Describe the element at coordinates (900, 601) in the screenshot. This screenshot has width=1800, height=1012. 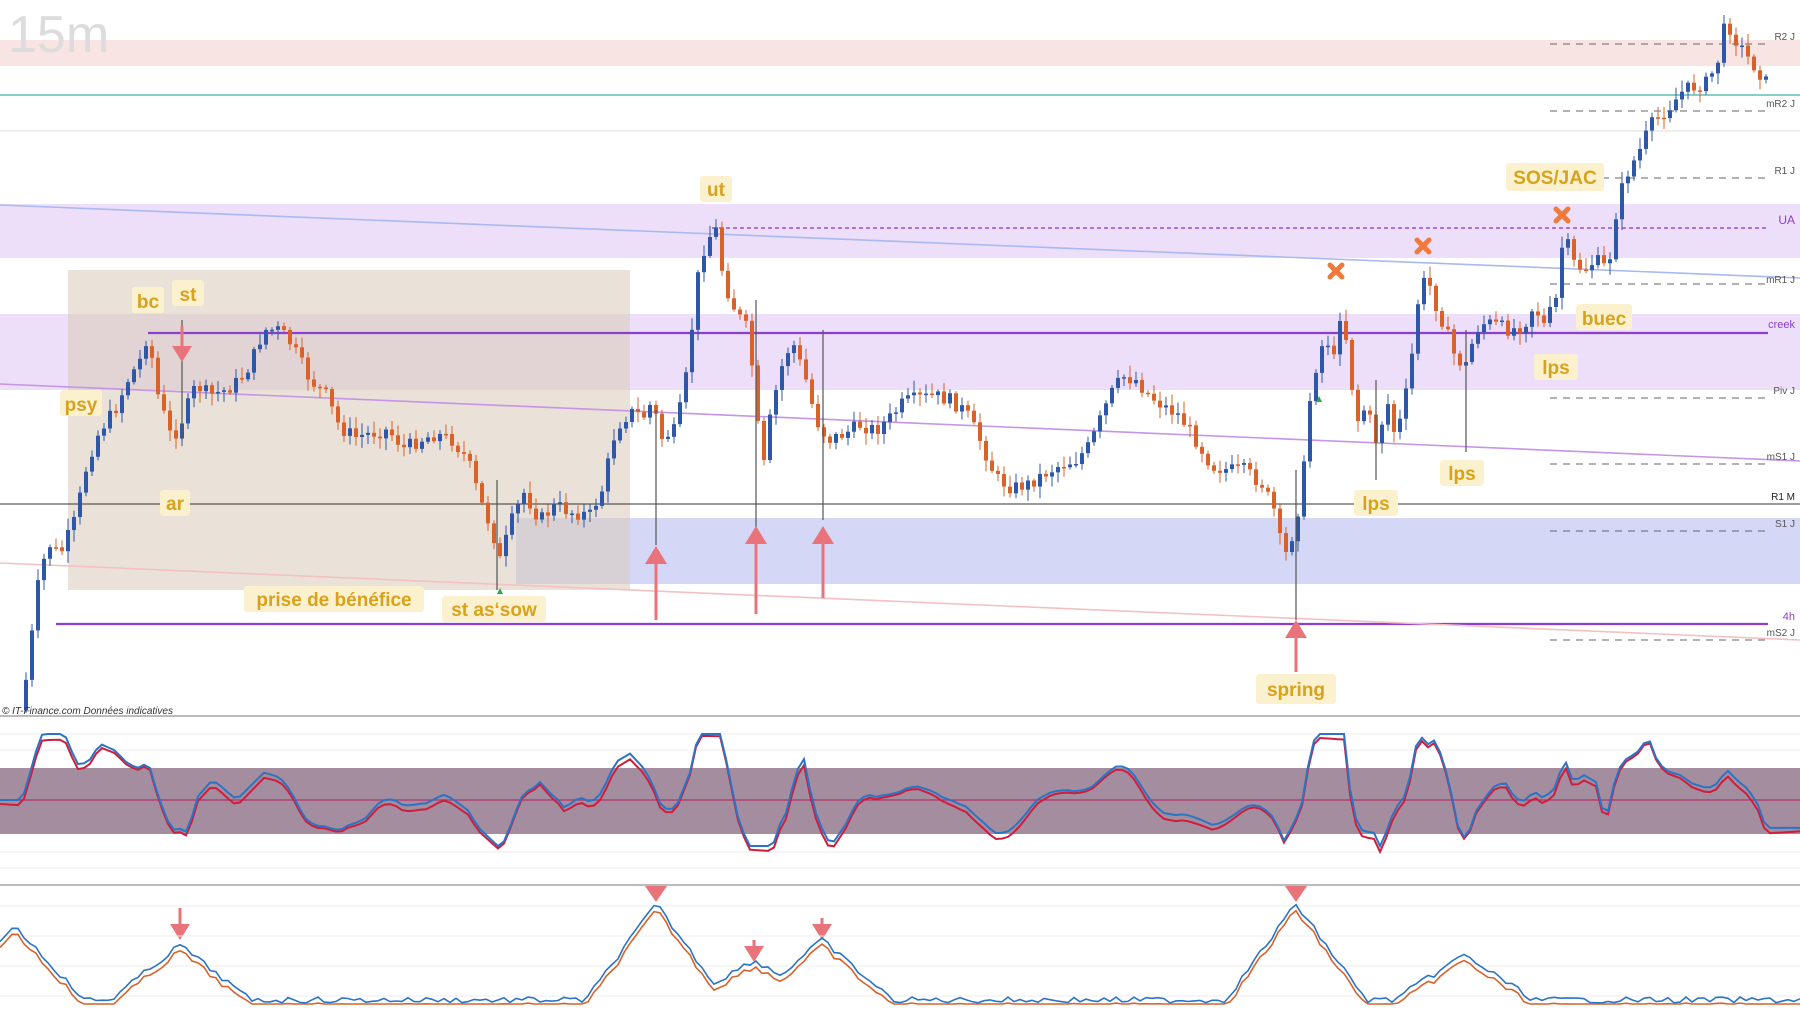
I see `red-trendline` at that location.